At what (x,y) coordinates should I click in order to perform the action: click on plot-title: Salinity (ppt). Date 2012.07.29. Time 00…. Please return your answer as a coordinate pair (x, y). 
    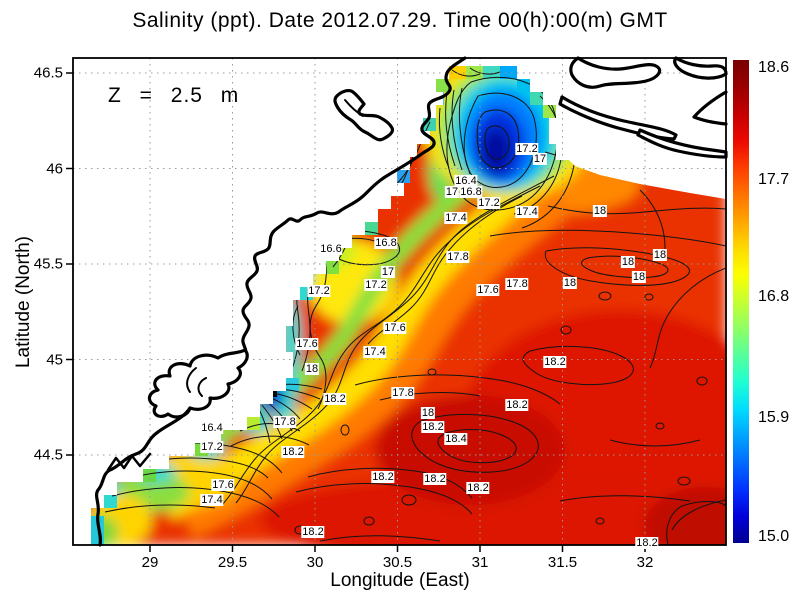
    Looking at the image, I should click on (400, 20).